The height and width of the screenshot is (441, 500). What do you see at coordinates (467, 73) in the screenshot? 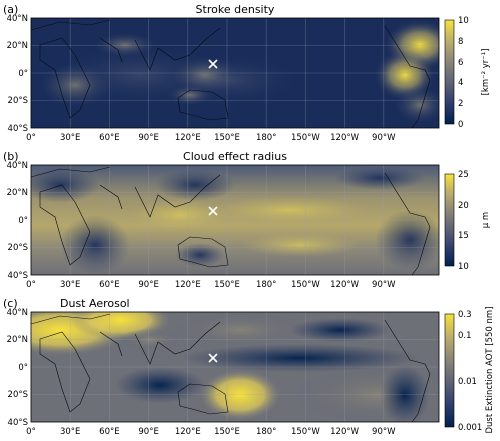
I see `colorbar-a: 0 2 4 6 8 10 [km⁻² yr⁻¹]` at bounding box center [467, 73].